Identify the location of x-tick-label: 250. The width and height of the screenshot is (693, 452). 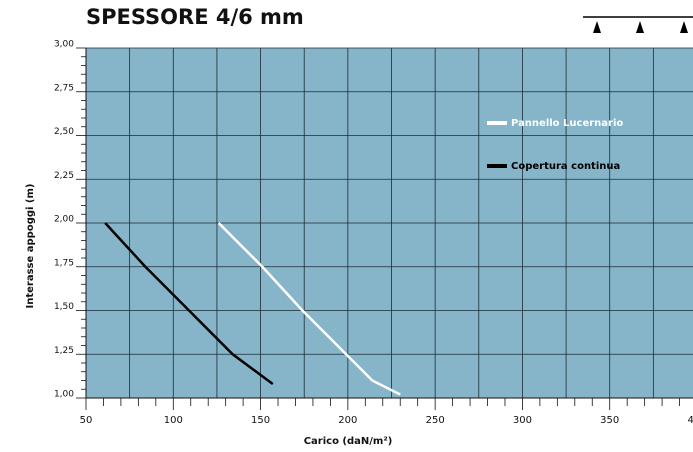
(435, 420).